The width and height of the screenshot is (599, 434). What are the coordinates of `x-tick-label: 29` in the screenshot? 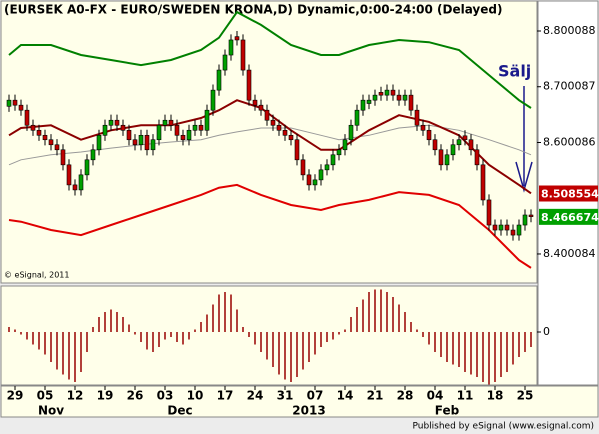 It's located at (15, 396).